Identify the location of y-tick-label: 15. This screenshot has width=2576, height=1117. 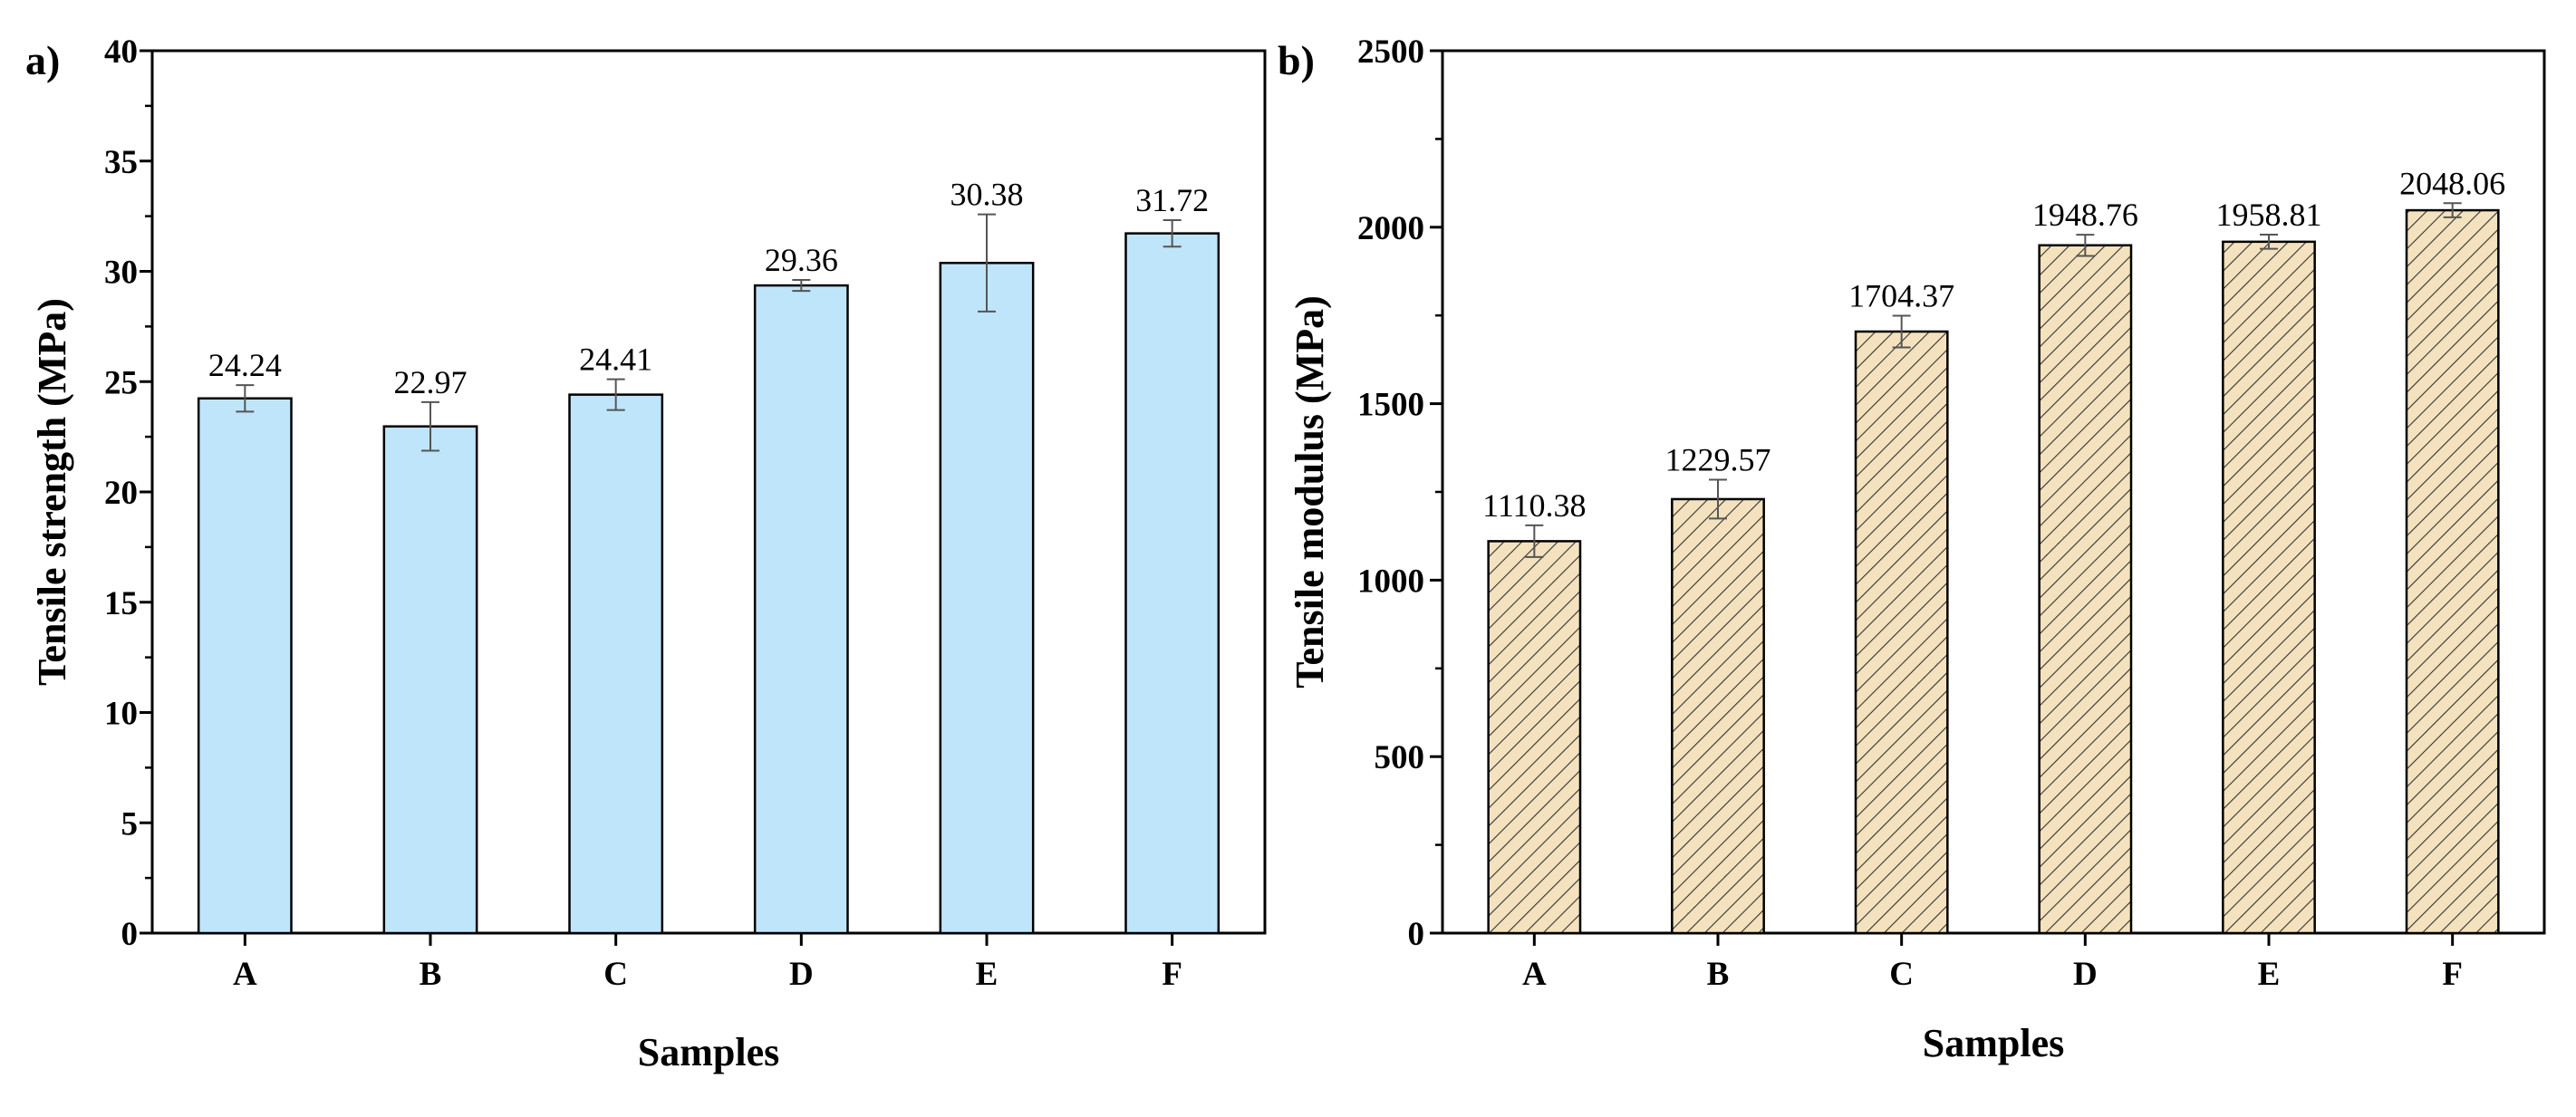
(121, 604).